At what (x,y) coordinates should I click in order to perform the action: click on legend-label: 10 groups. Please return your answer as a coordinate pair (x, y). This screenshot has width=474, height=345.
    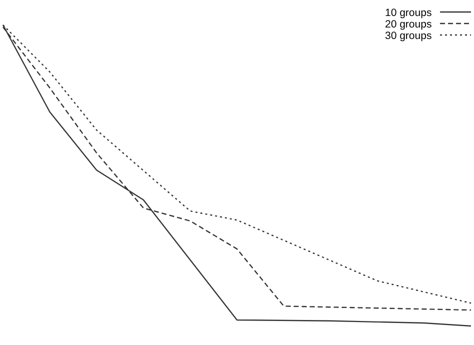
    Looking at the image, I should click on (408, 13).